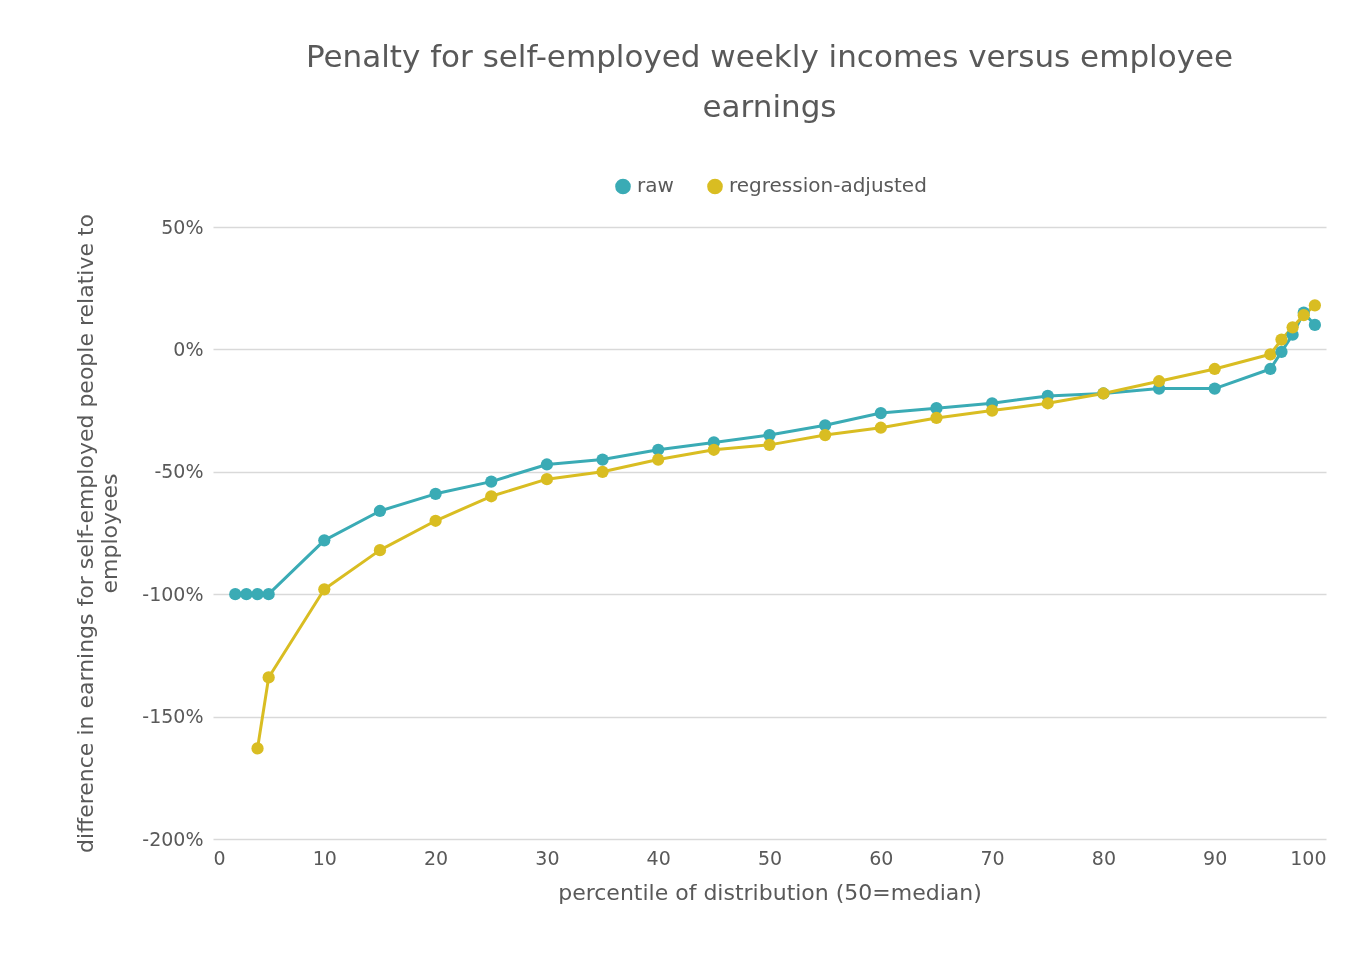 The height and width of the screenshot is (958, 1365). What do you see at coordinates (655, 185) in the screenshot?
I see `legend-label: raw` at bounding box center [655, 185].